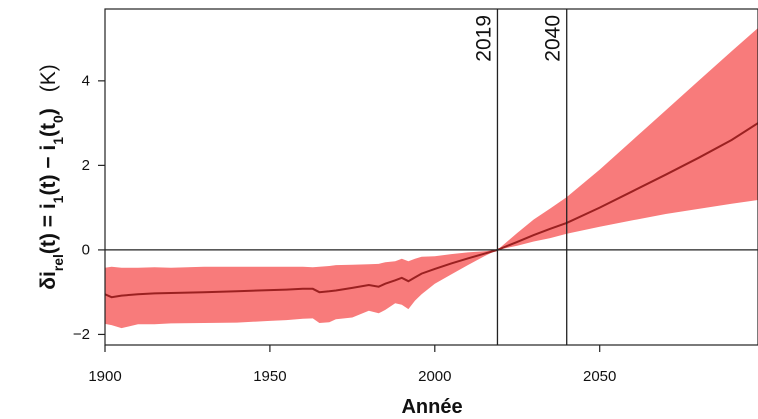 The width and height of the screenshot is (758, 419). I want to click on x-tick-label: 2050, so click(599, 376).